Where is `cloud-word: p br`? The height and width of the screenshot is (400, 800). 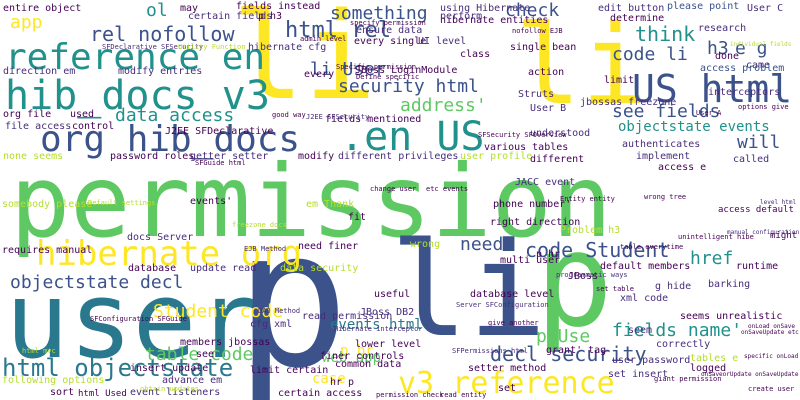
cloud-word: p br is located at coordinates (357, 351).